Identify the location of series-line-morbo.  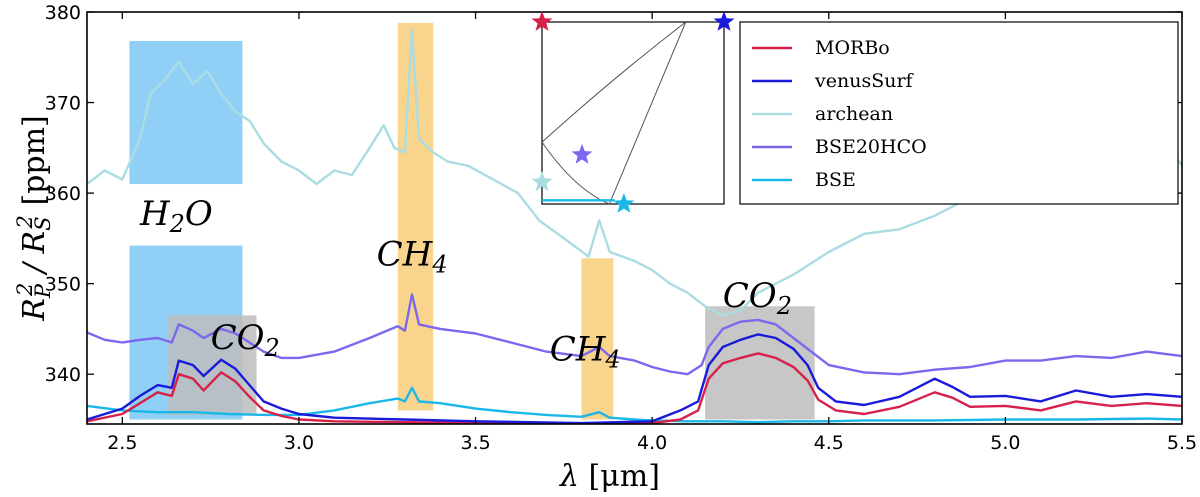
(634, 388).